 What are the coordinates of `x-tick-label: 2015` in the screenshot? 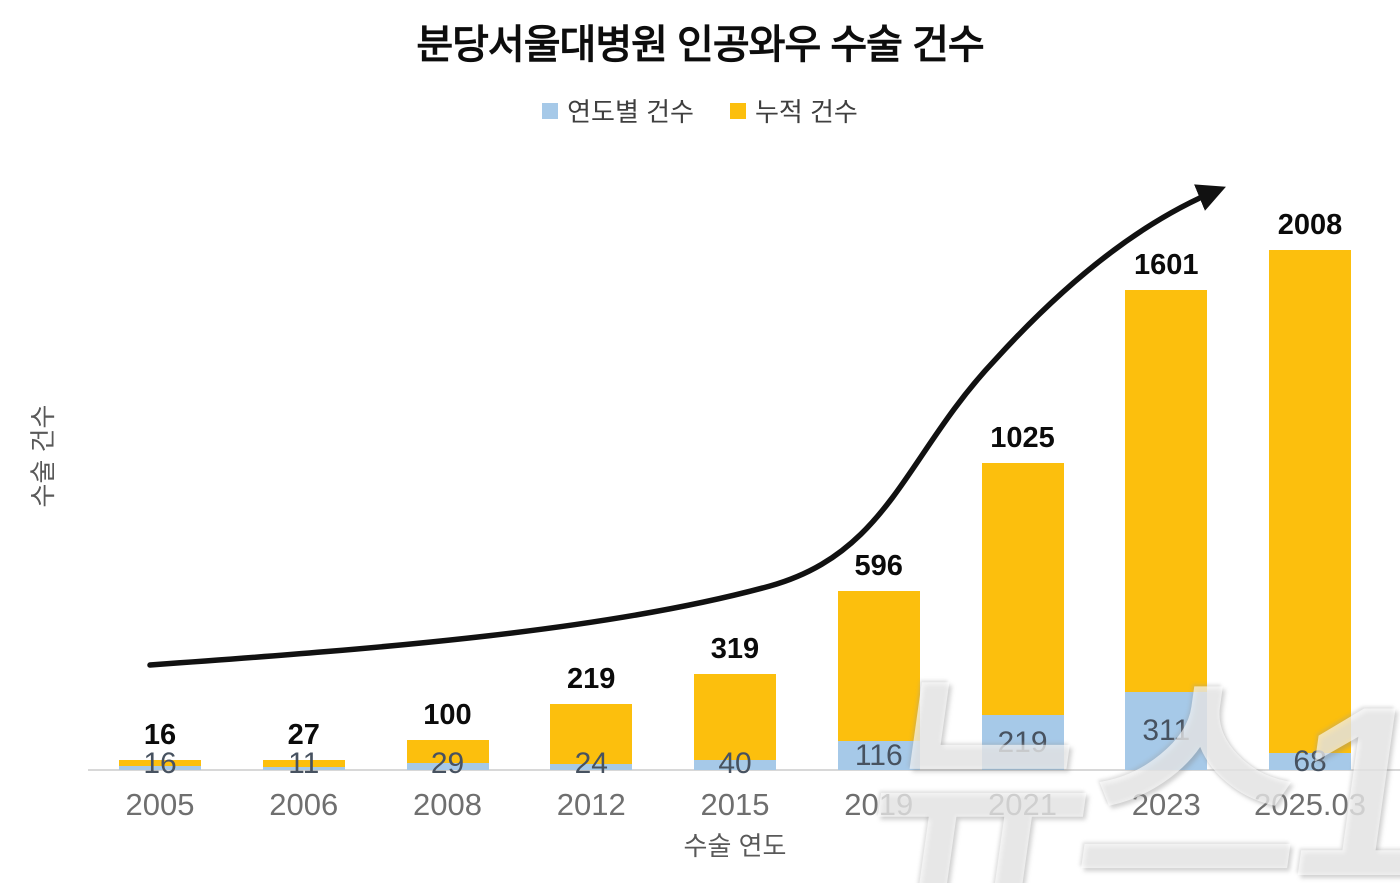 It's located at (735, 804).